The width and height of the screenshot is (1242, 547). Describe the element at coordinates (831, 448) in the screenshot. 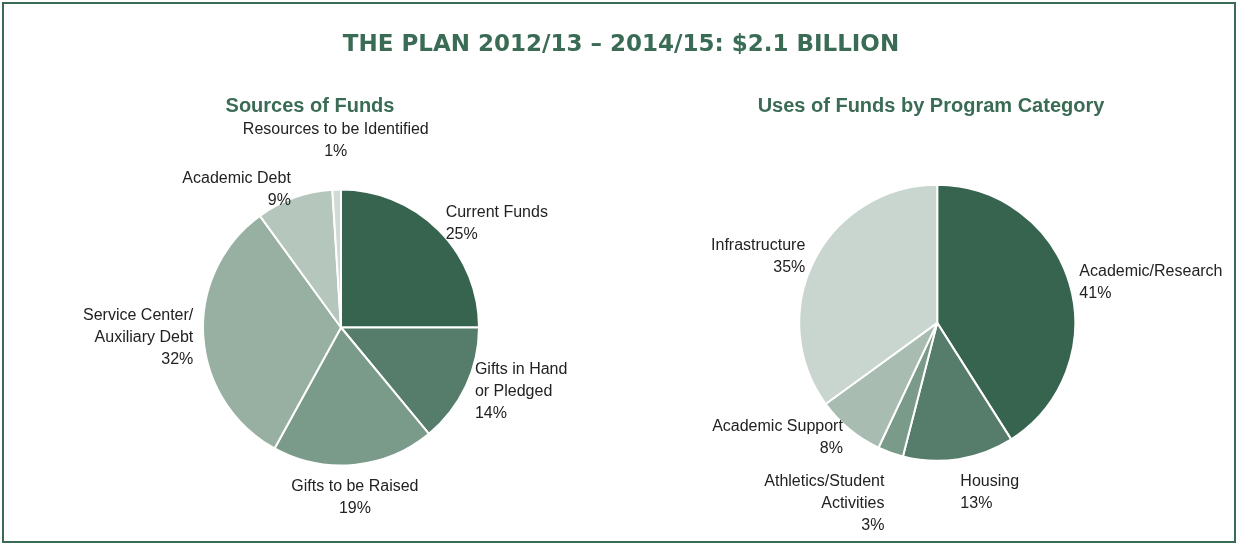

I see `data-label: 8%` at that location.